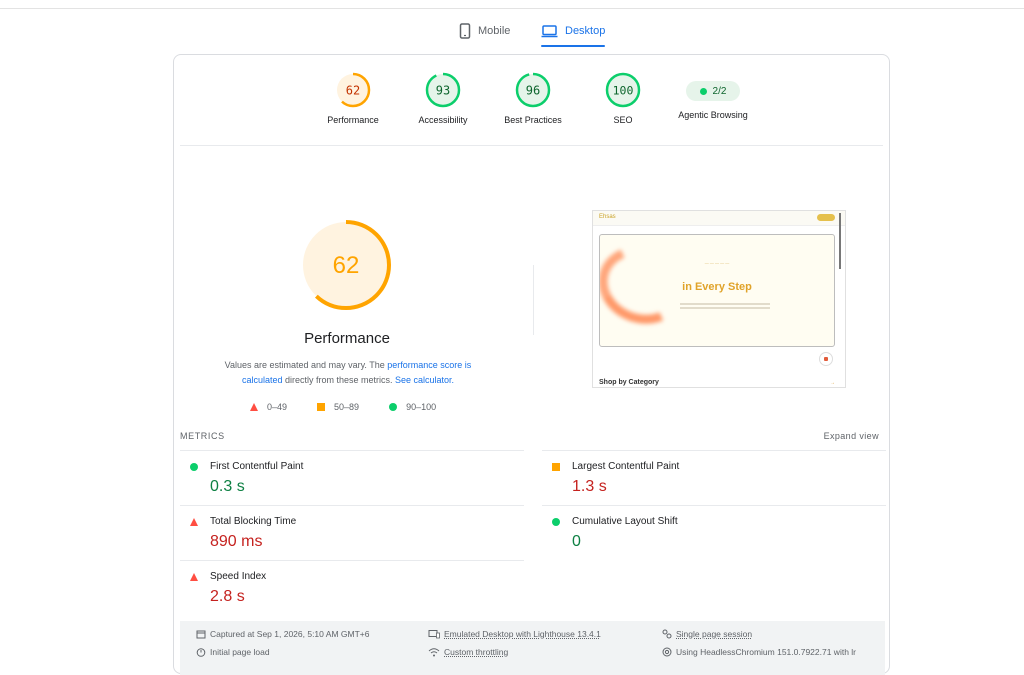 The image size is (1024, 675). What do you see at coordinates (629, 382) in the screenshot?
I see `screenshot-section-title: Shop by Category` at bounding box center [629, 382].